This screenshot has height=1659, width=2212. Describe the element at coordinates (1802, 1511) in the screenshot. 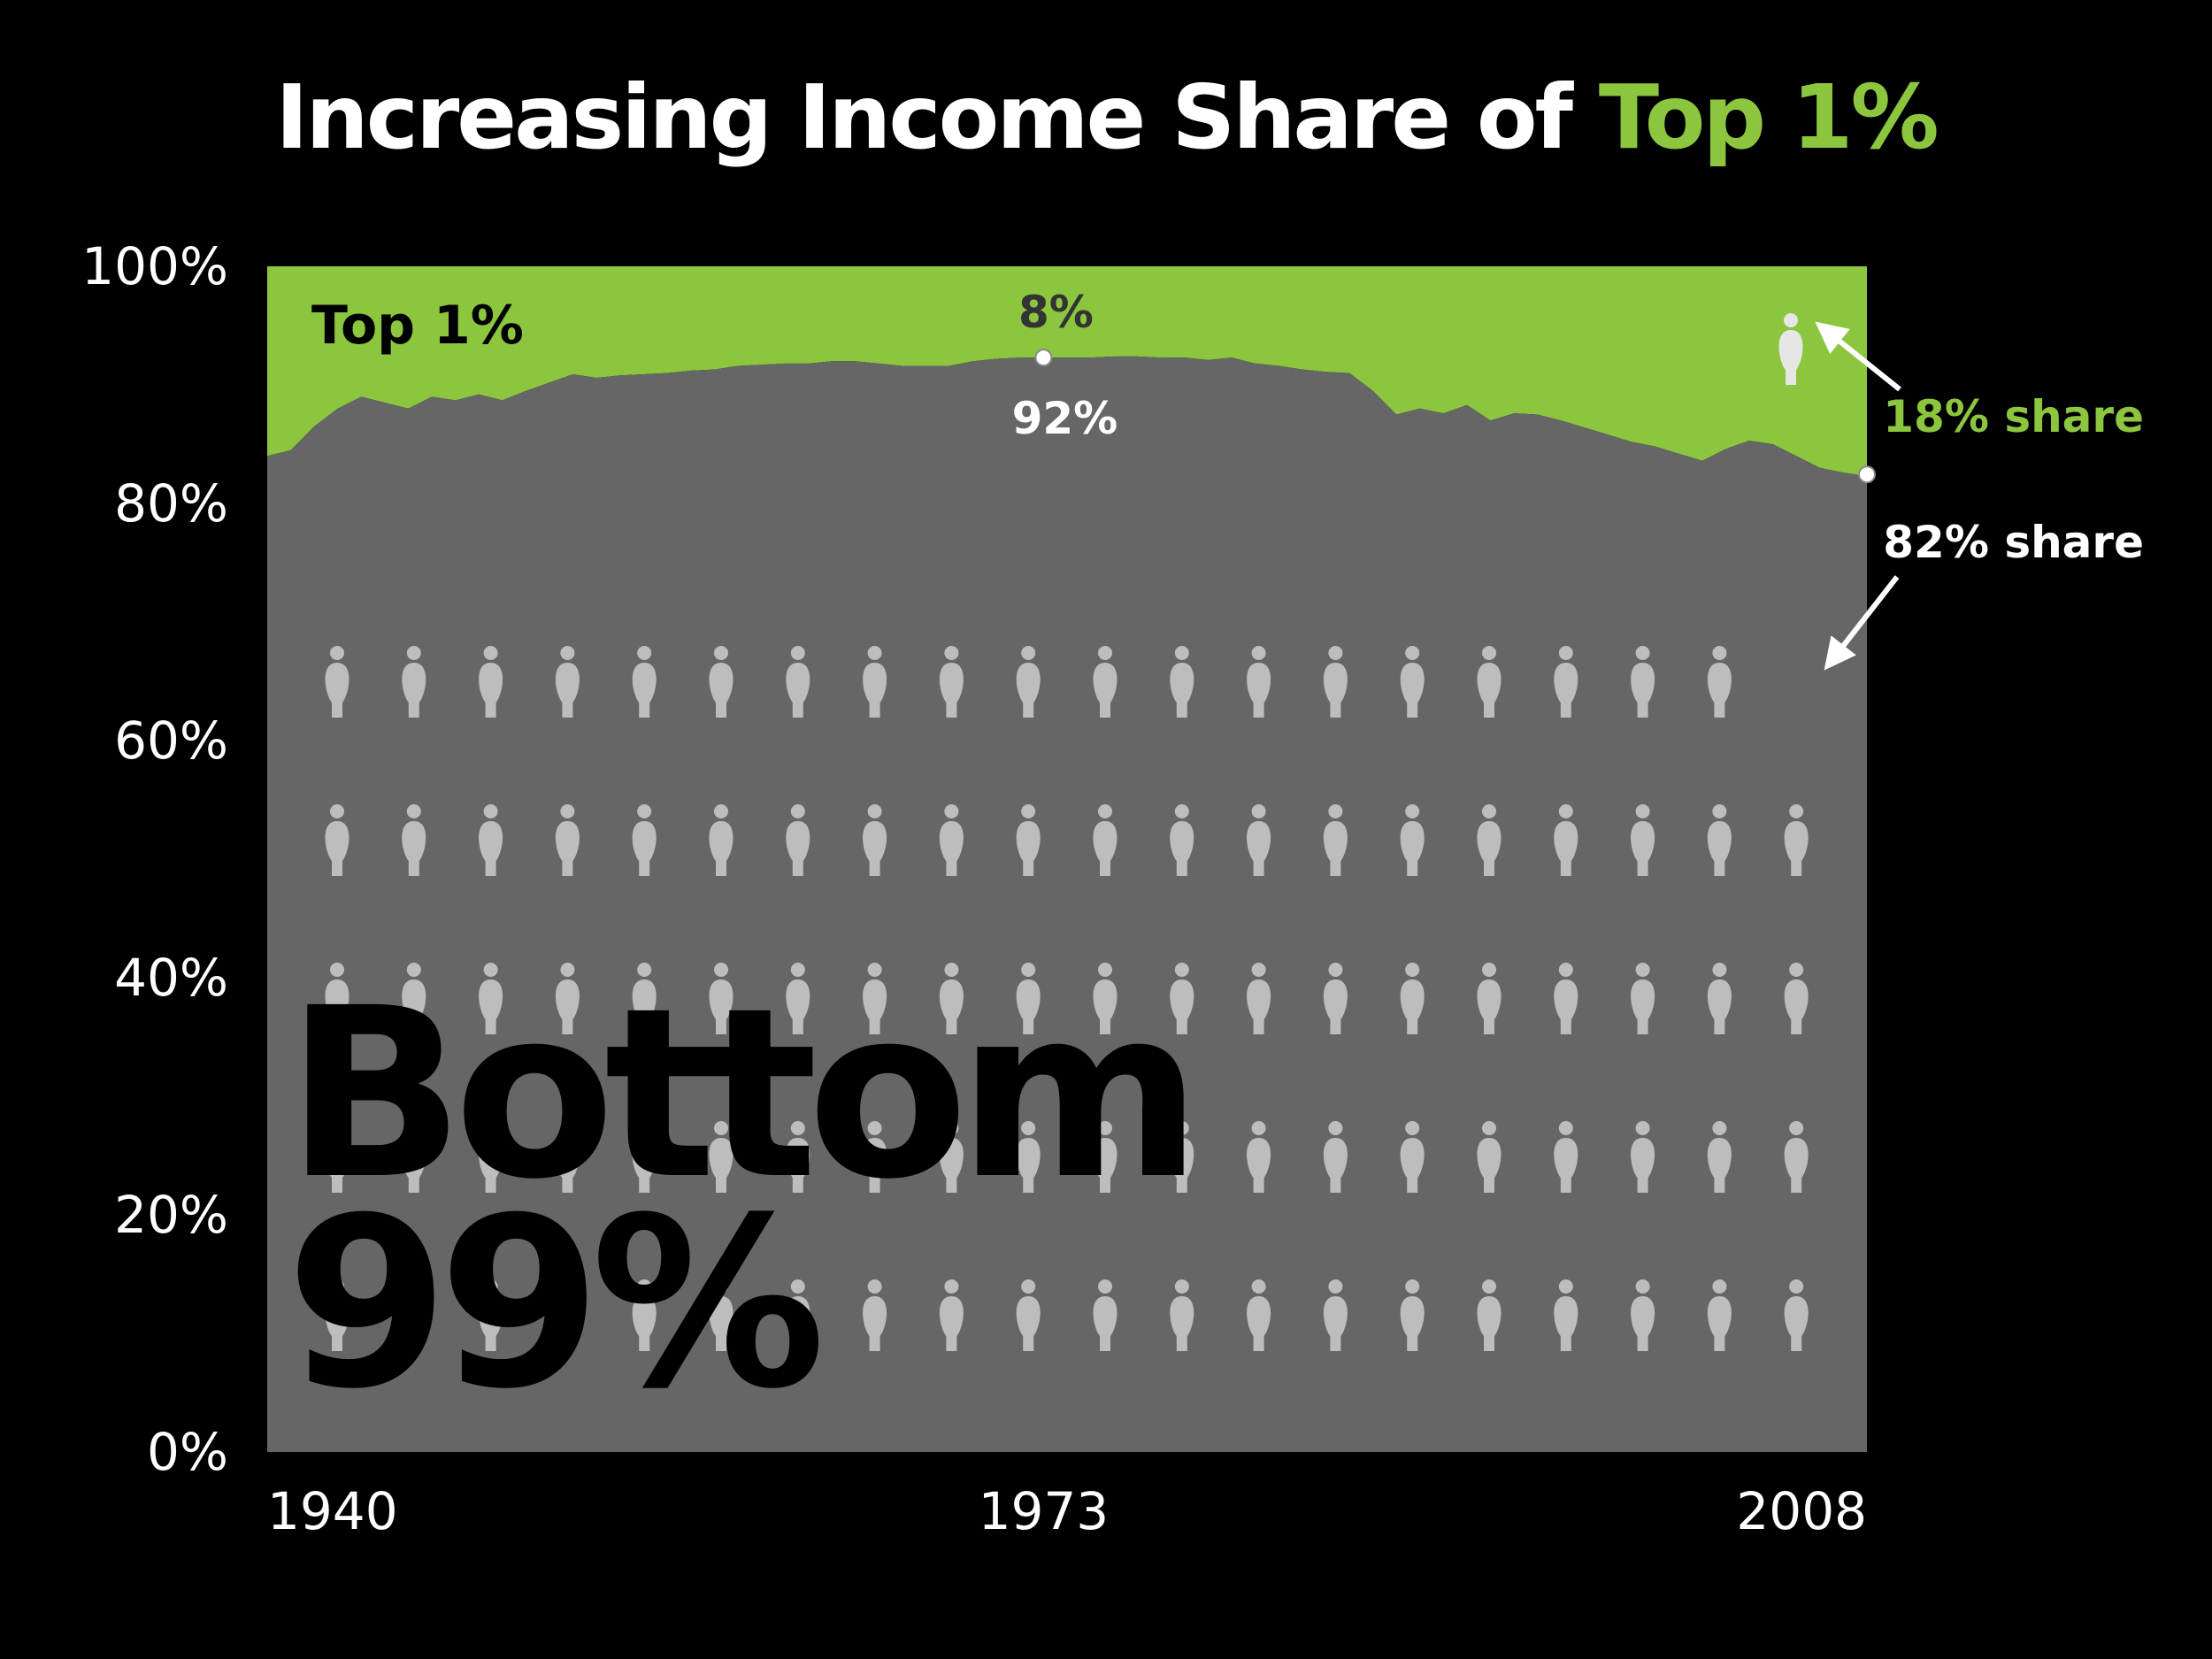

I see `x-tick-label: 2008` at that location.